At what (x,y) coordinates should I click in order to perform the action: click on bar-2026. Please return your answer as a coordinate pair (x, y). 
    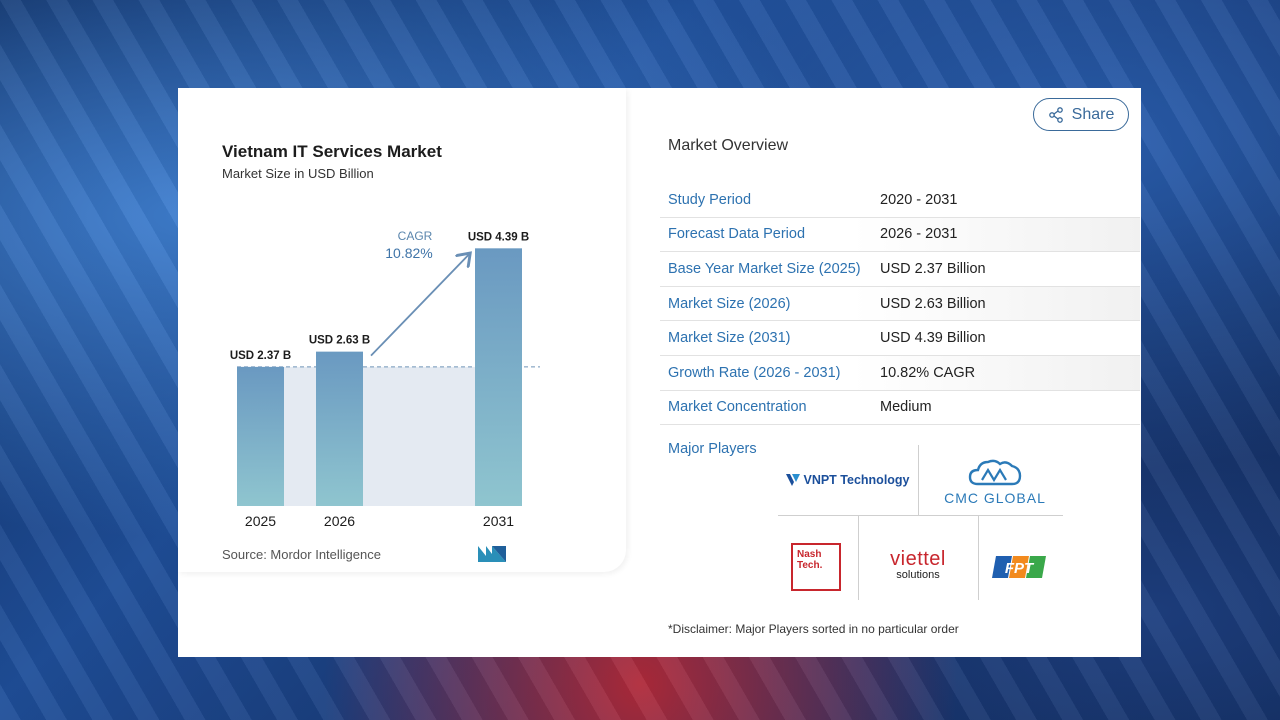
    Looking at the image, I should click on (339, 428).